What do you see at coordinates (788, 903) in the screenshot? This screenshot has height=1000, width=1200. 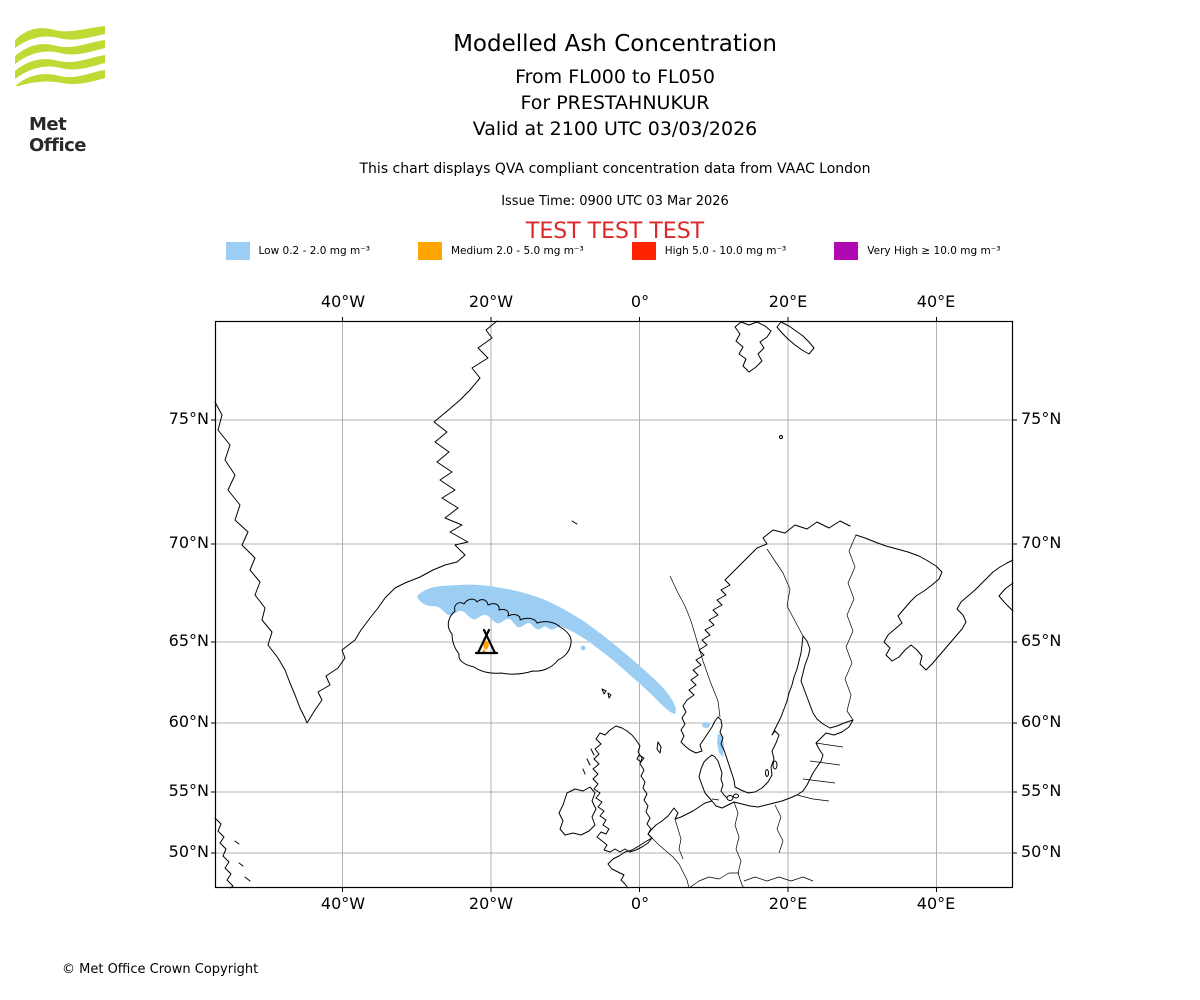 I see `lon-label-bottom-20e: 20°E` at bounding box center [788, 903].